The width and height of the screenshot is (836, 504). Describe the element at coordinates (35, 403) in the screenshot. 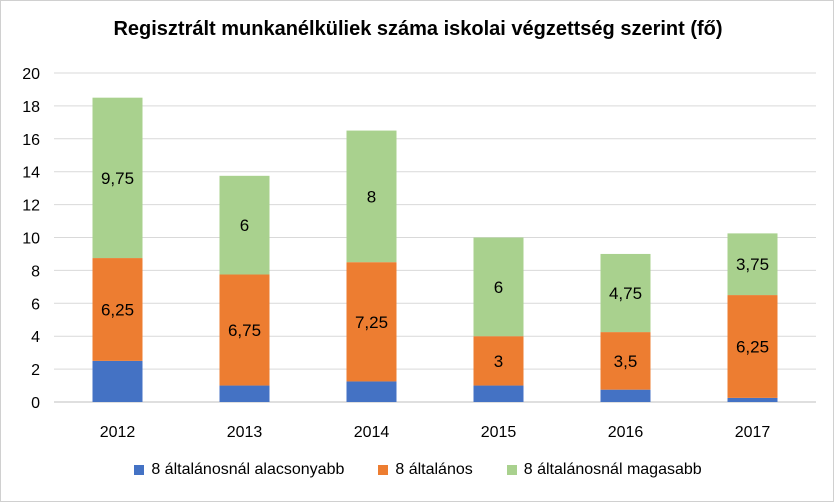

I see `y-tick-label: 0` at that location.